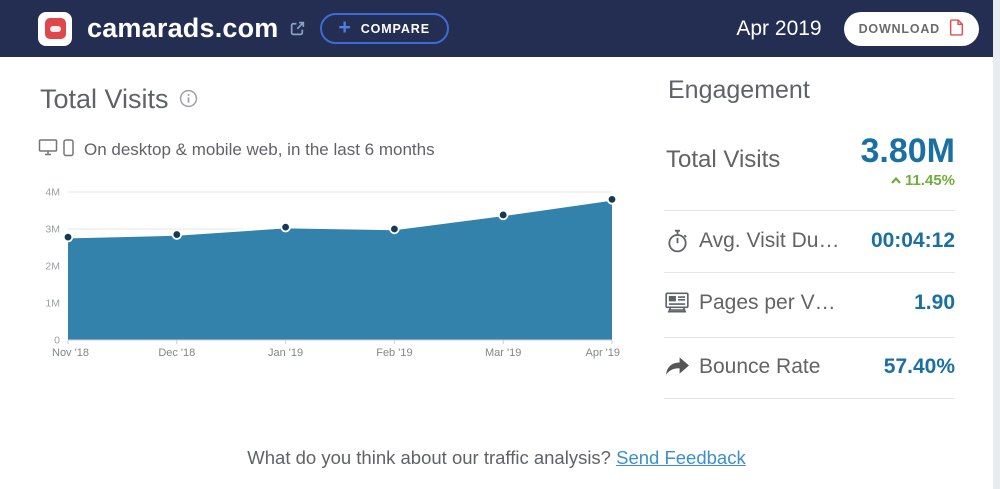 The width and height of the screenshot is (1000, 489). What do you see at coordinates (899, 28) in the screenshot?
I see `download-button-label: DOWNLOAD` at bounding box center [899, 28].